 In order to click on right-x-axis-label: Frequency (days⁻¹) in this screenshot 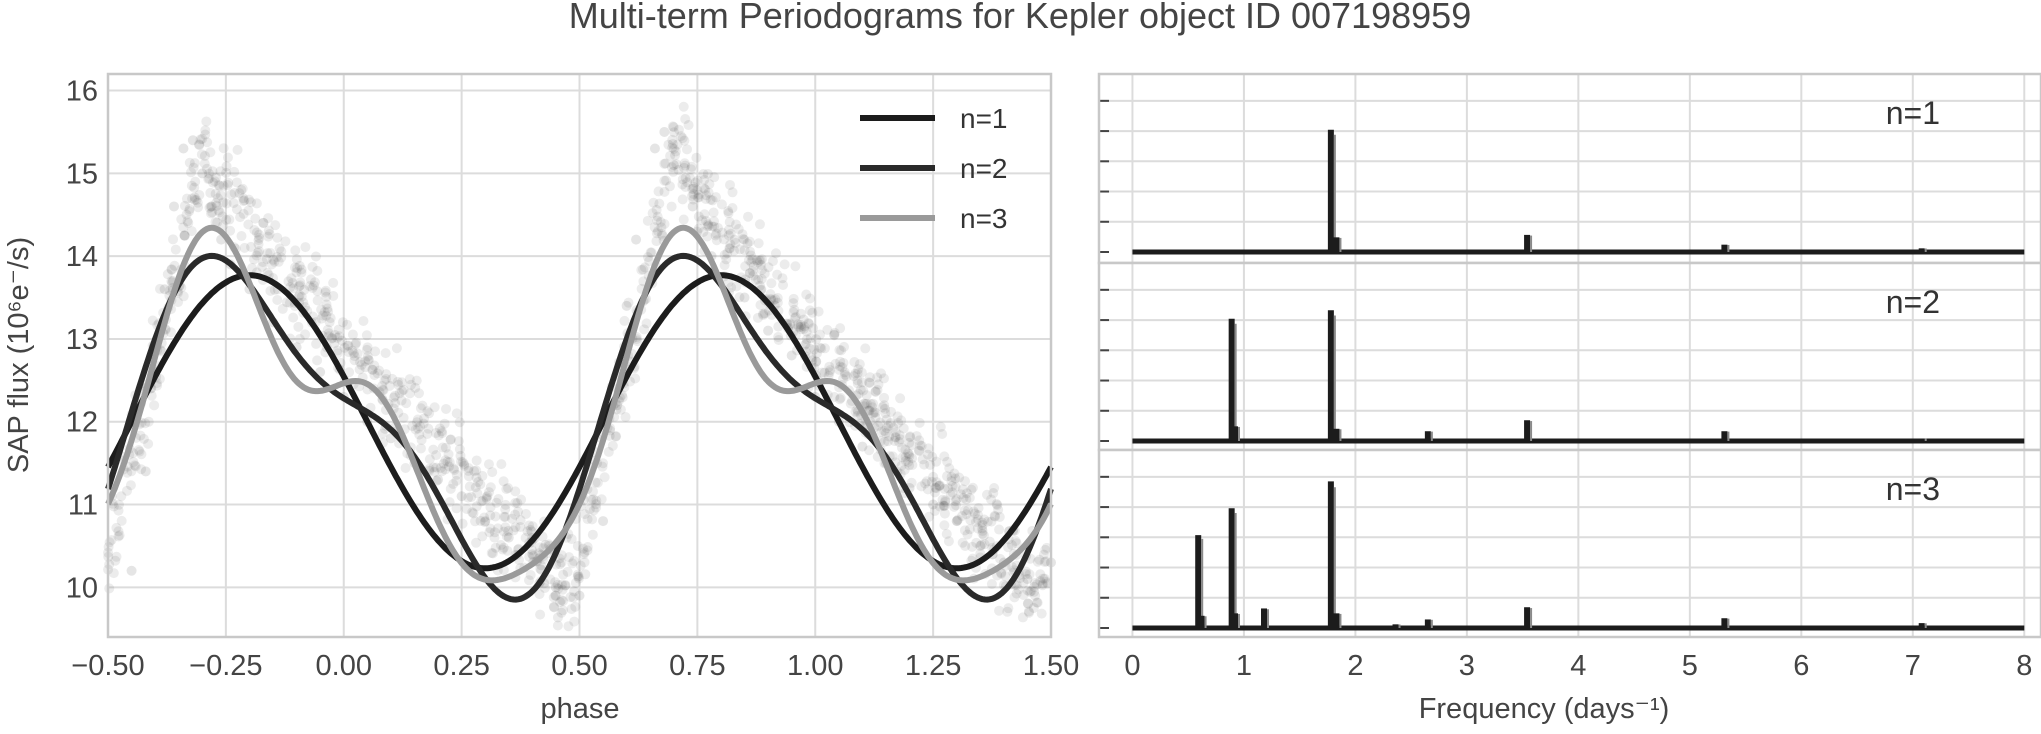, I will do `click(1544, 709)`.